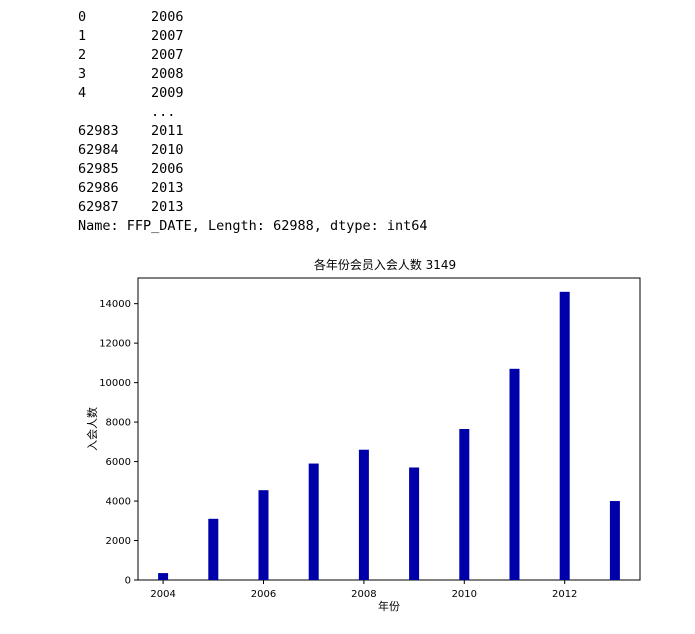 Image resolution: width=695 pixels, height=634 pixels. What do you see at coordinates (253, 17) in the screenshot?
I see `series-row: 0 2006` at bounding box center [253, 17].